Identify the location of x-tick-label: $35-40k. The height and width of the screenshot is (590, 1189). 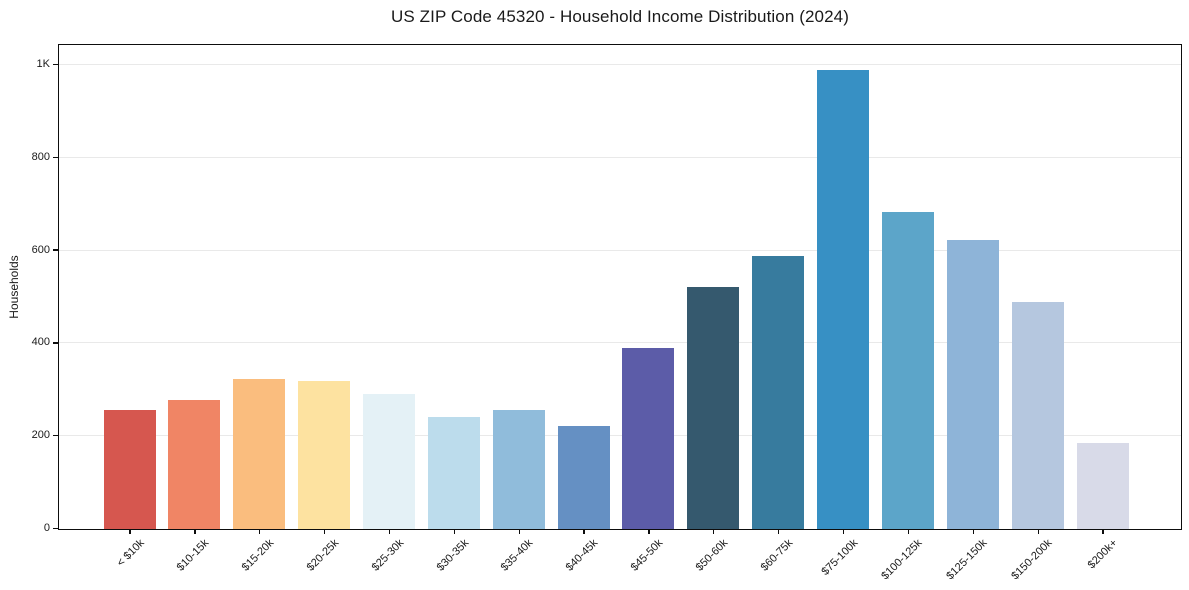
(517, 555).